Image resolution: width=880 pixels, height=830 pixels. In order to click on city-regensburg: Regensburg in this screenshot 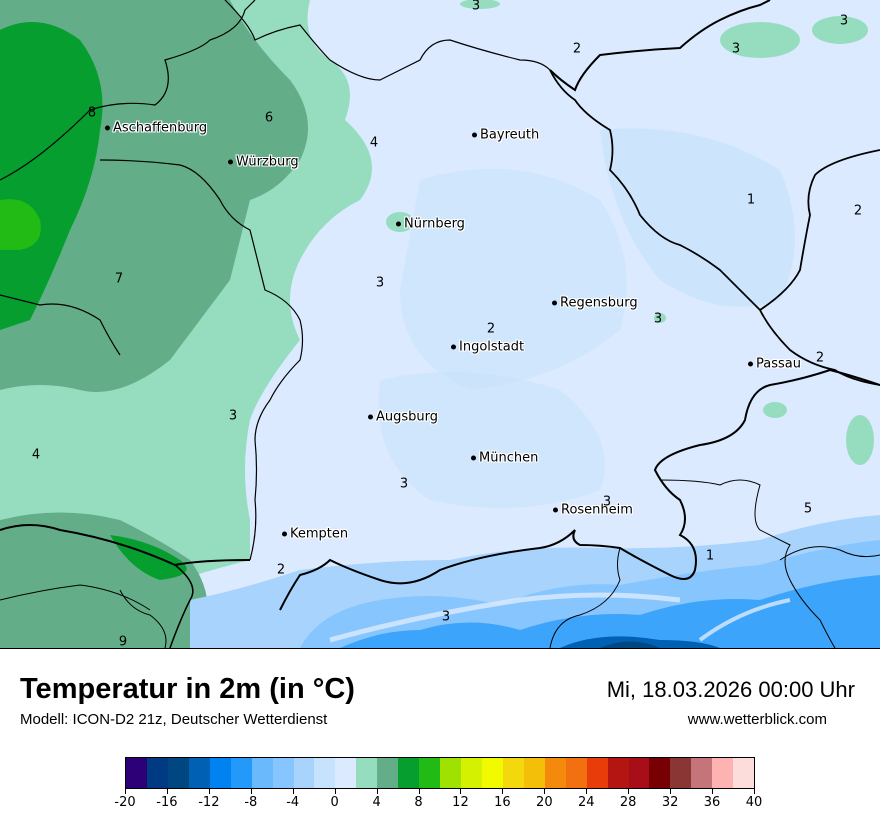, I will do `click(595, 303)`.